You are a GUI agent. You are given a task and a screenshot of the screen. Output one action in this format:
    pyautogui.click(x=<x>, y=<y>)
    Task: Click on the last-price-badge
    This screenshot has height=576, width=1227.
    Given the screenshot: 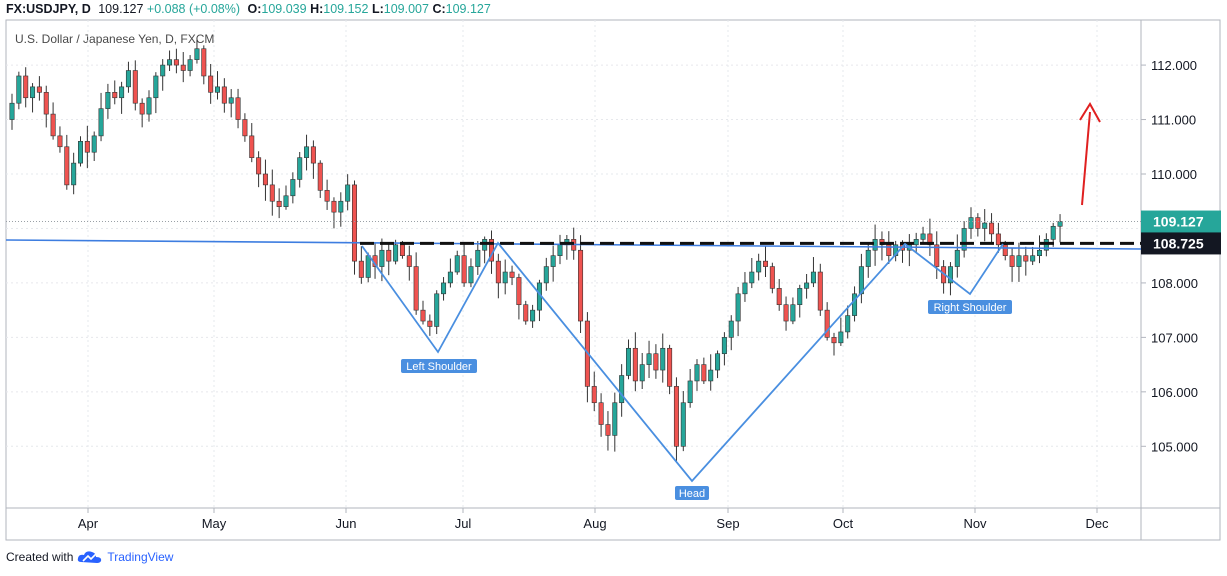 What is the action you would take?
    pyautogui.click(x=1181, y=221)
    